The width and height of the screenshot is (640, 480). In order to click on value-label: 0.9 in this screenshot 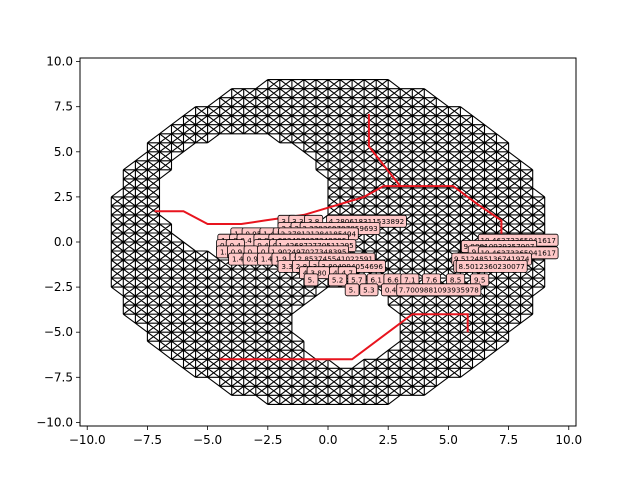, I will do `click(252, 259)`.